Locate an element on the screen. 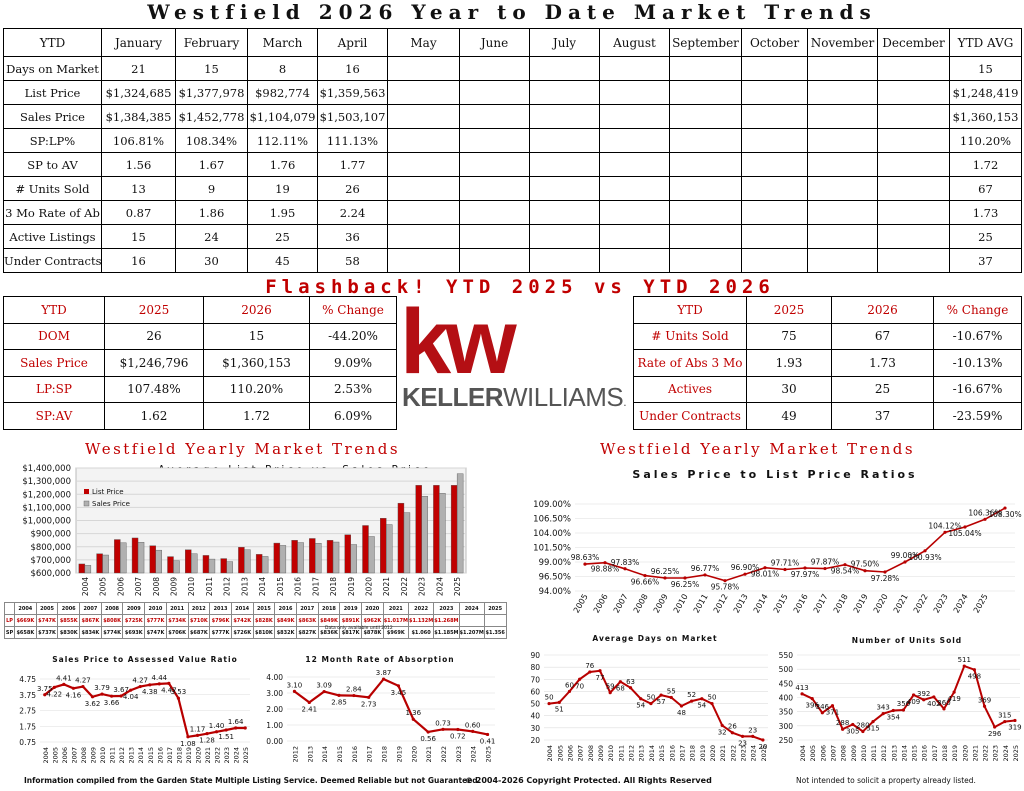 The image size is (1024, 791). table-row: # Units Sold 13 9 19 26 67 is located at coordinates (512, 188).